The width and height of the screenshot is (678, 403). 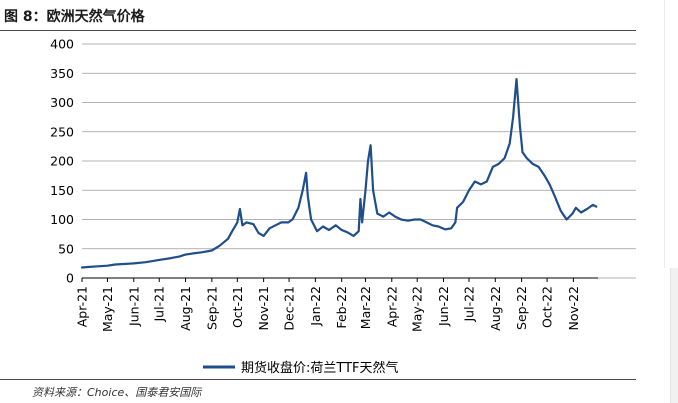 What do you see at coordinates (159, 304) in the screenshot?
I see `x-tick-label: Jul-21` at bounding box center [159, 304].